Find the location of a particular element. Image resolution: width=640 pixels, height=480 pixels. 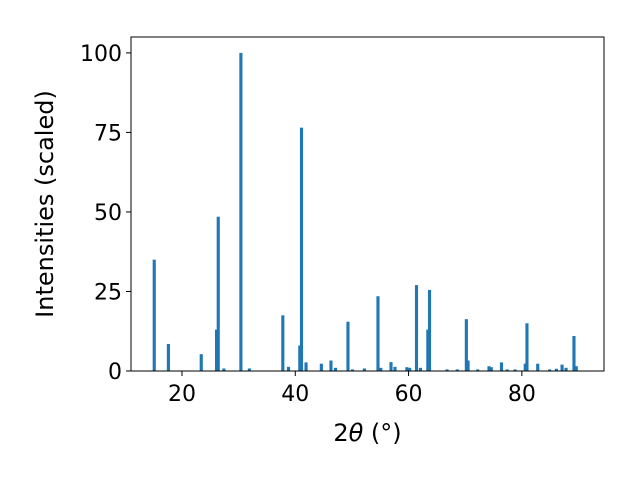

y-tick-label: 50 is located at coordinates (108, 213).